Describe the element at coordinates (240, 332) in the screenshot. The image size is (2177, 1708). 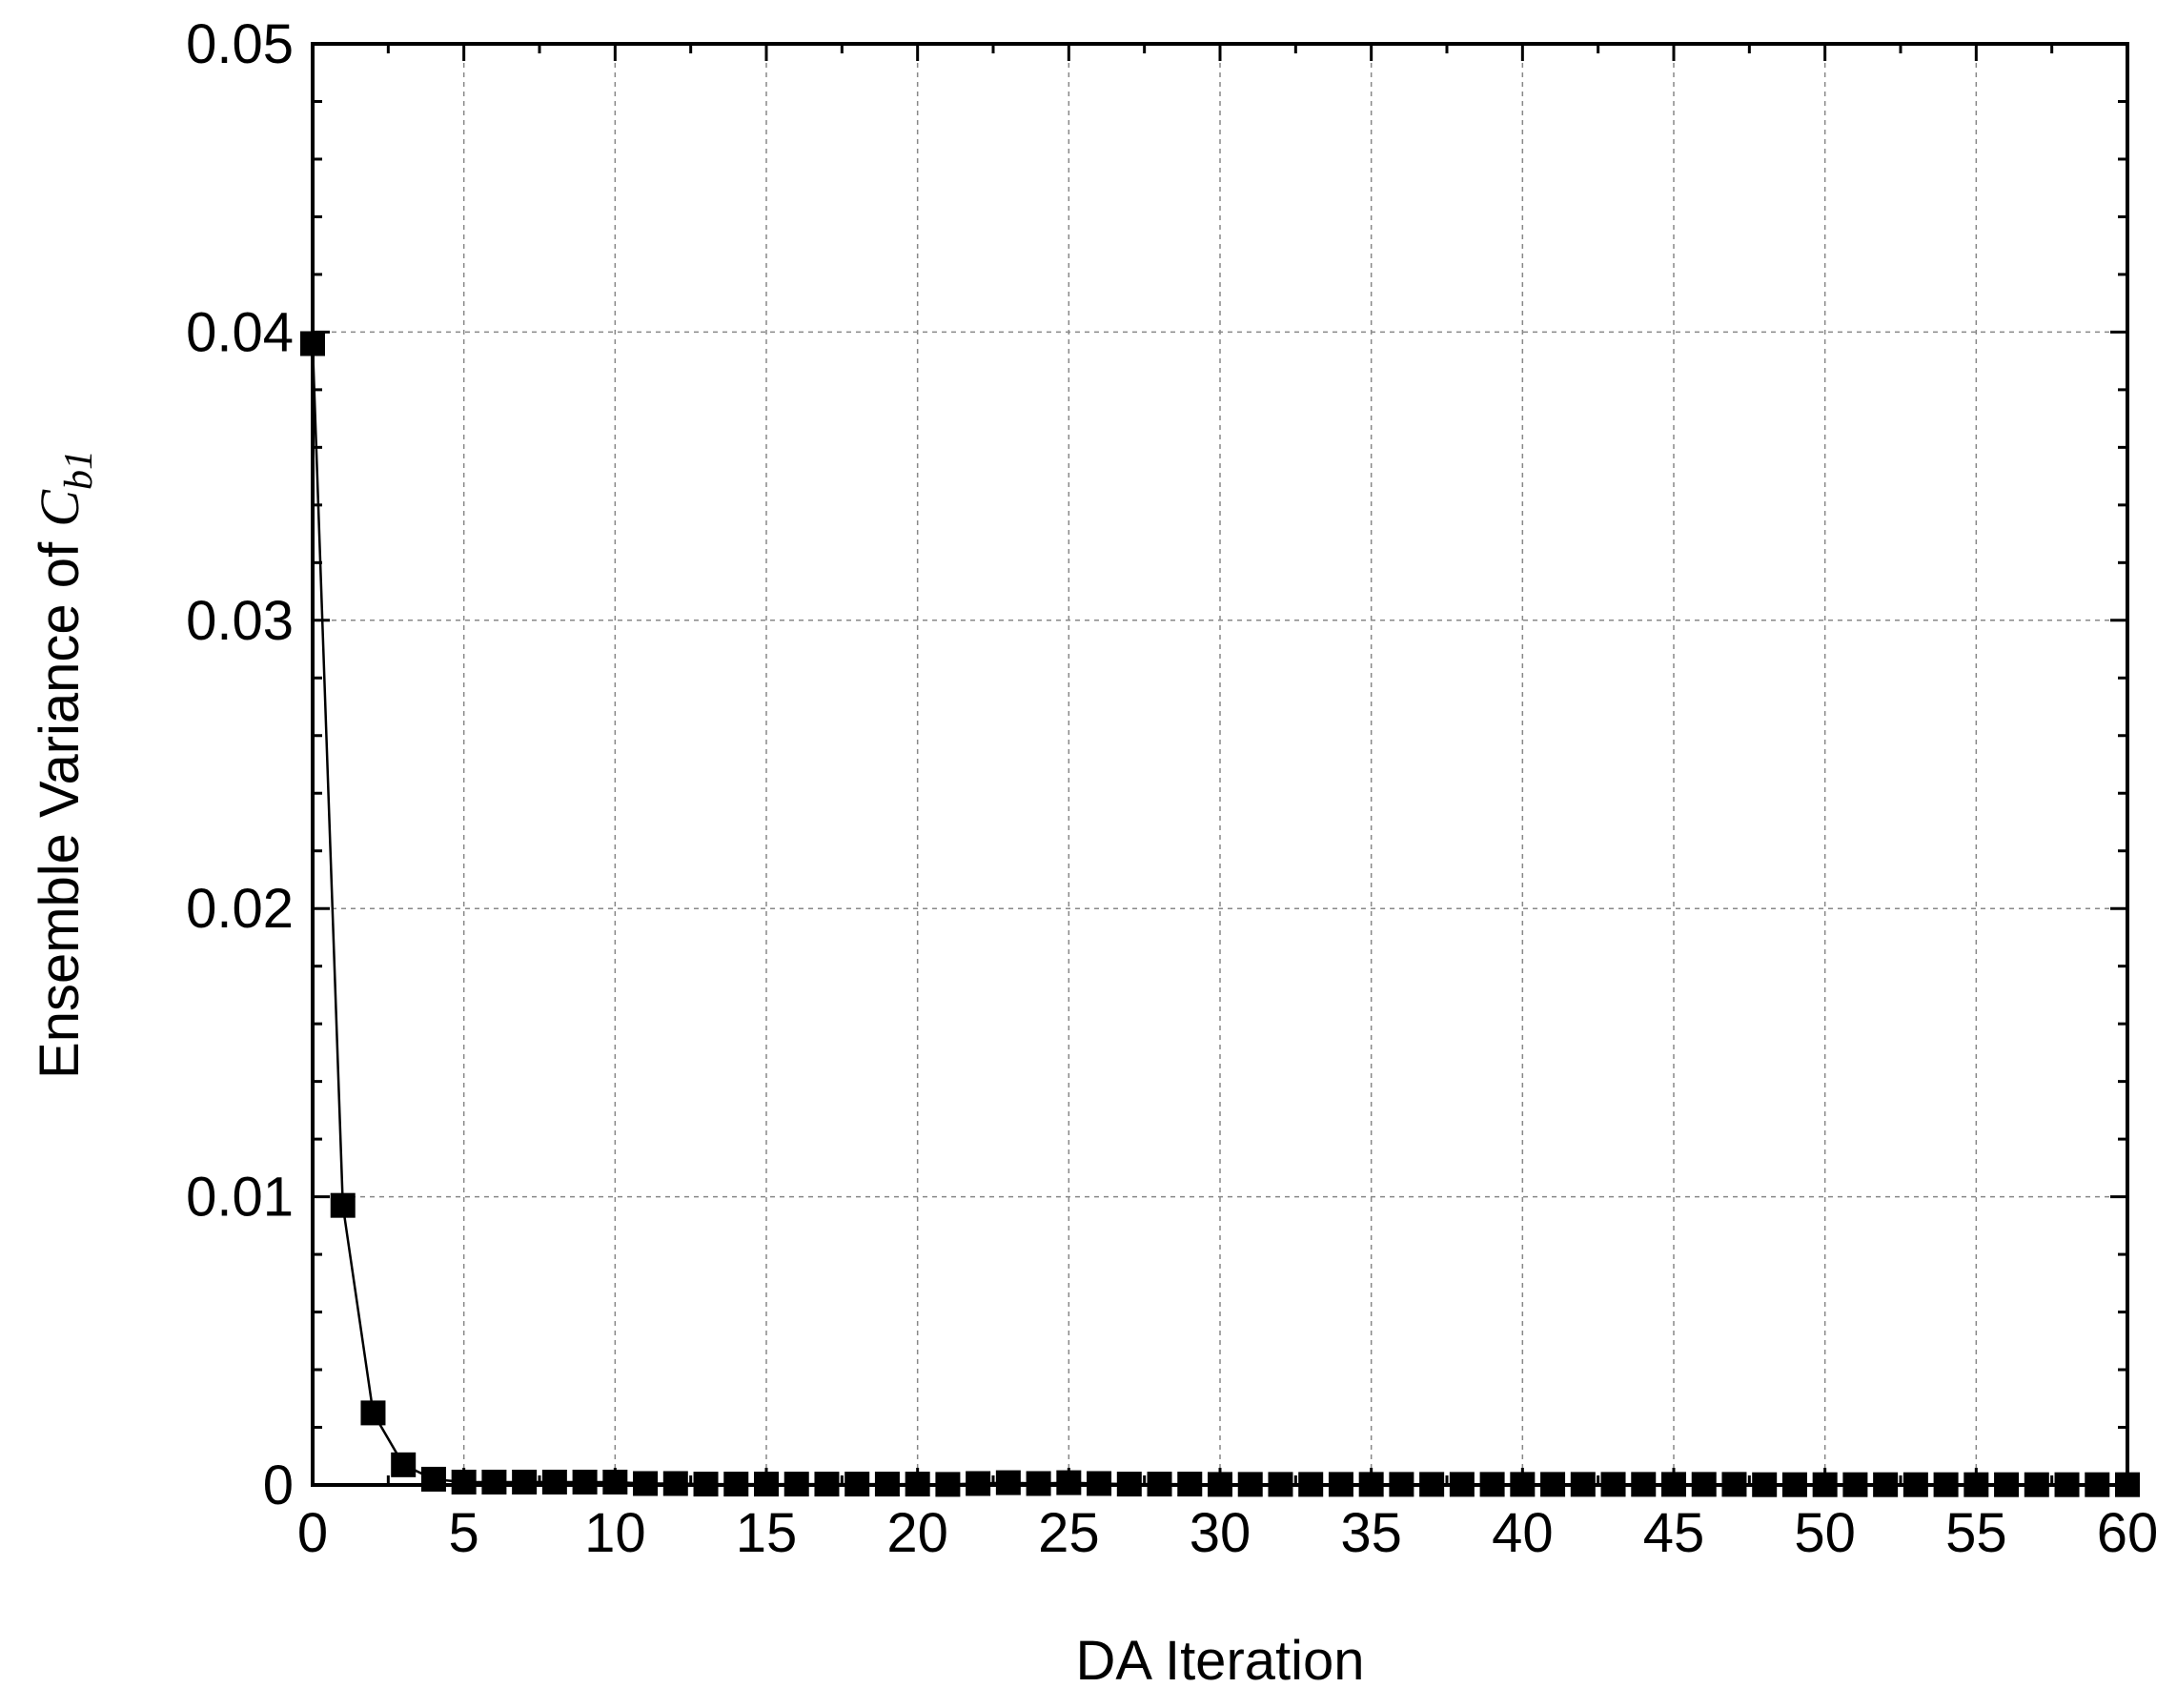
I see `y-tick-label: 0.04` at that location.